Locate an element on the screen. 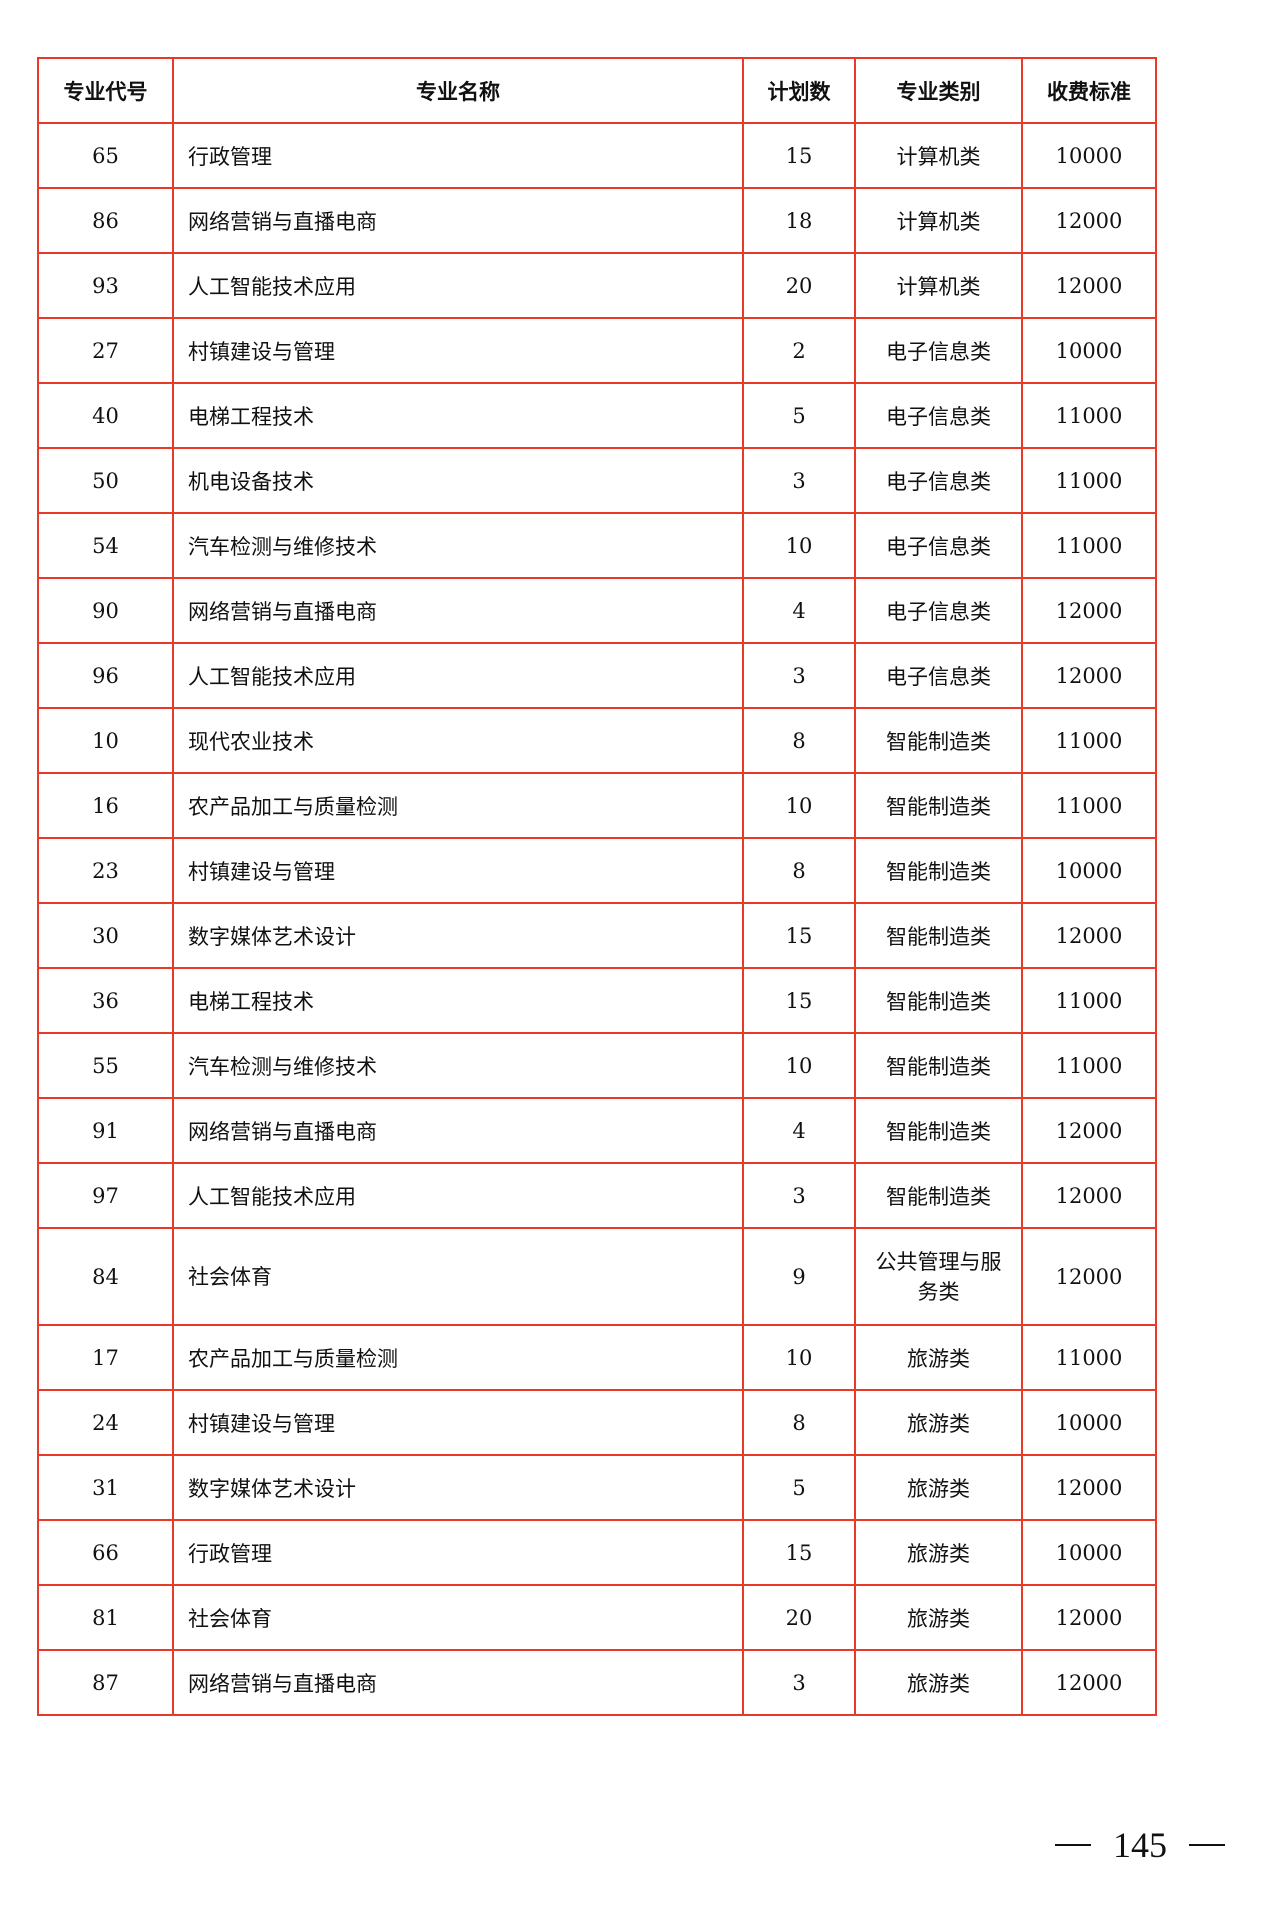 Image resolution: width=1269 pixels, height=1916 pixels. table-row: 84 社会体育 9 公共管理与服务类 12000 is located at coordinates (597, 1276).